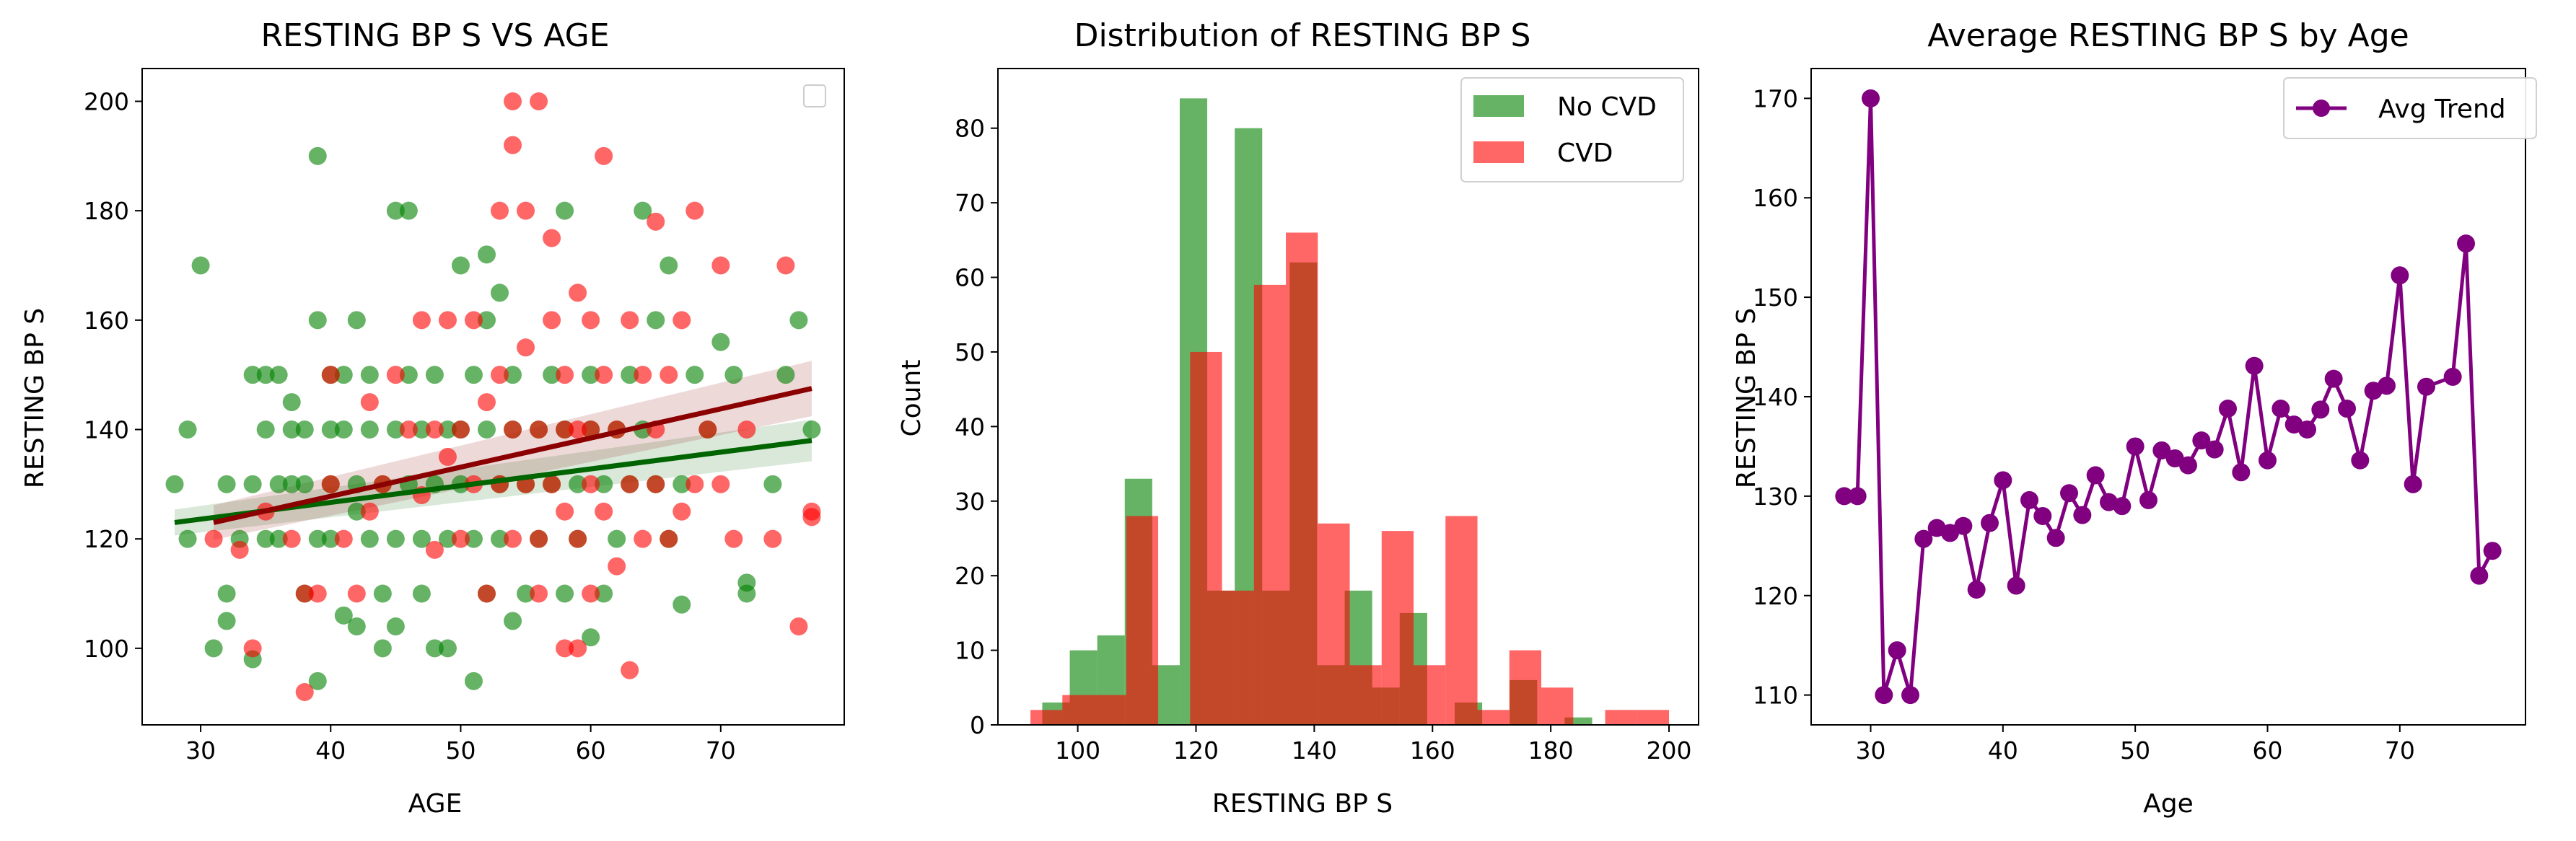 This screenshot has width=2576, height=841. What do you see at coordinates (1077, 750) in the screenshot?
I see `x-tick-label: 100` at bounding box center [1077, 750].